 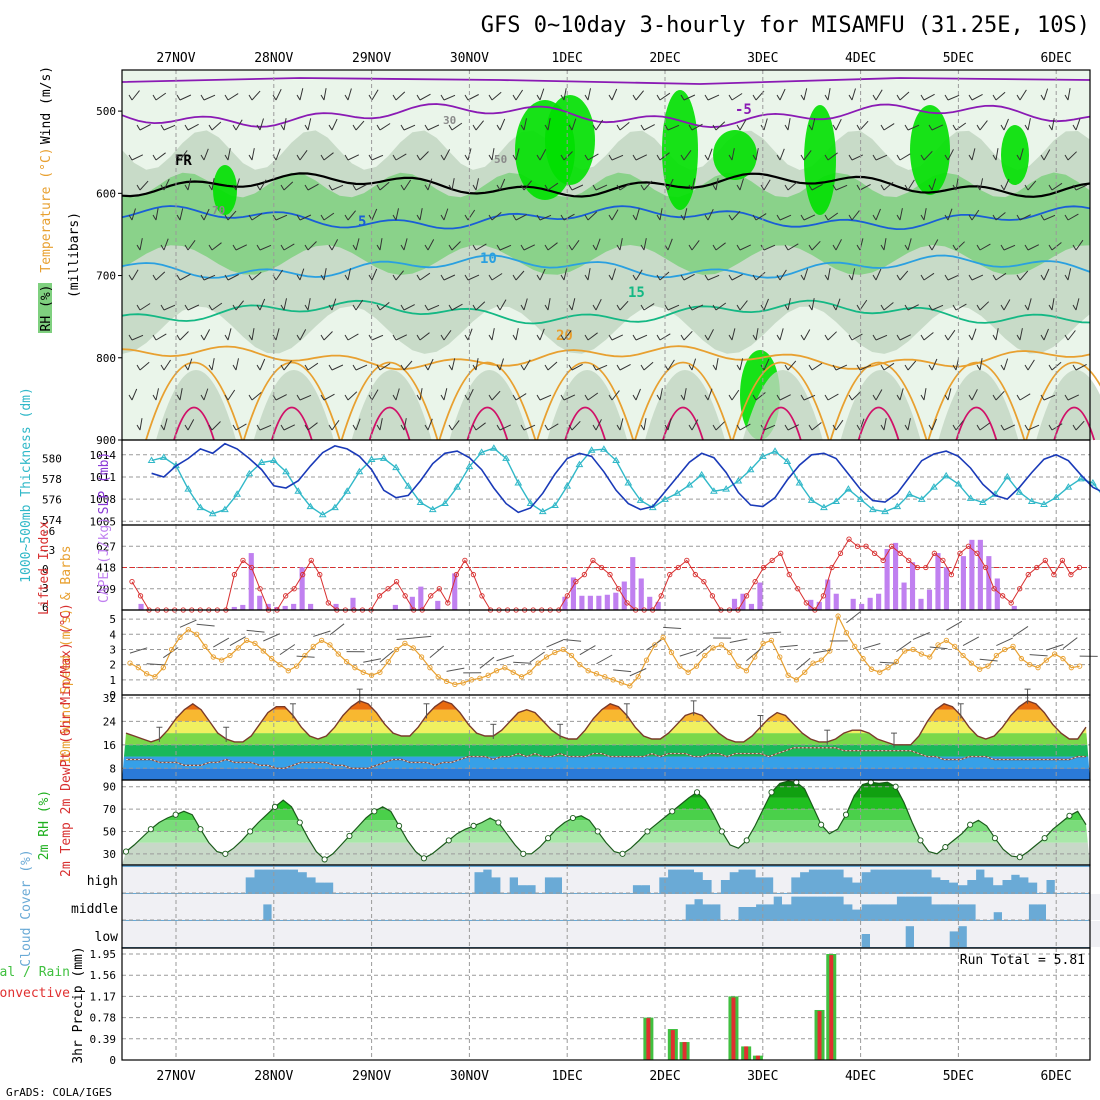 I want to click on wind-tick-label: 1, so click(x=112, y=680).